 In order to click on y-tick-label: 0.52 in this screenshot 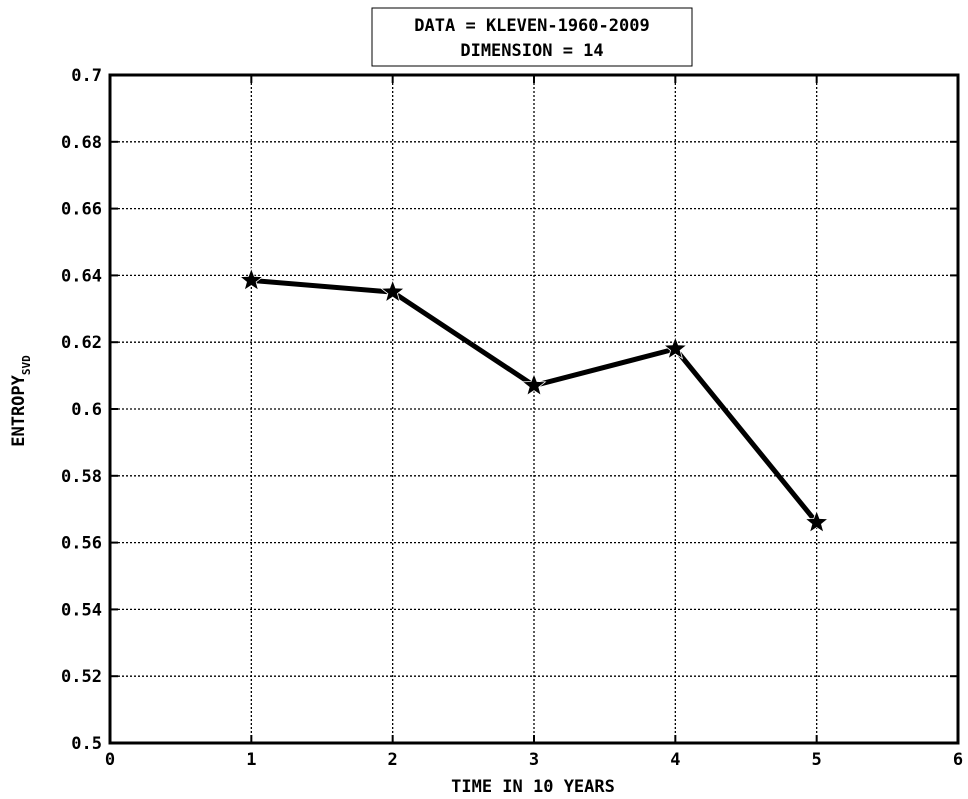, I will do `click(81, 677)`.